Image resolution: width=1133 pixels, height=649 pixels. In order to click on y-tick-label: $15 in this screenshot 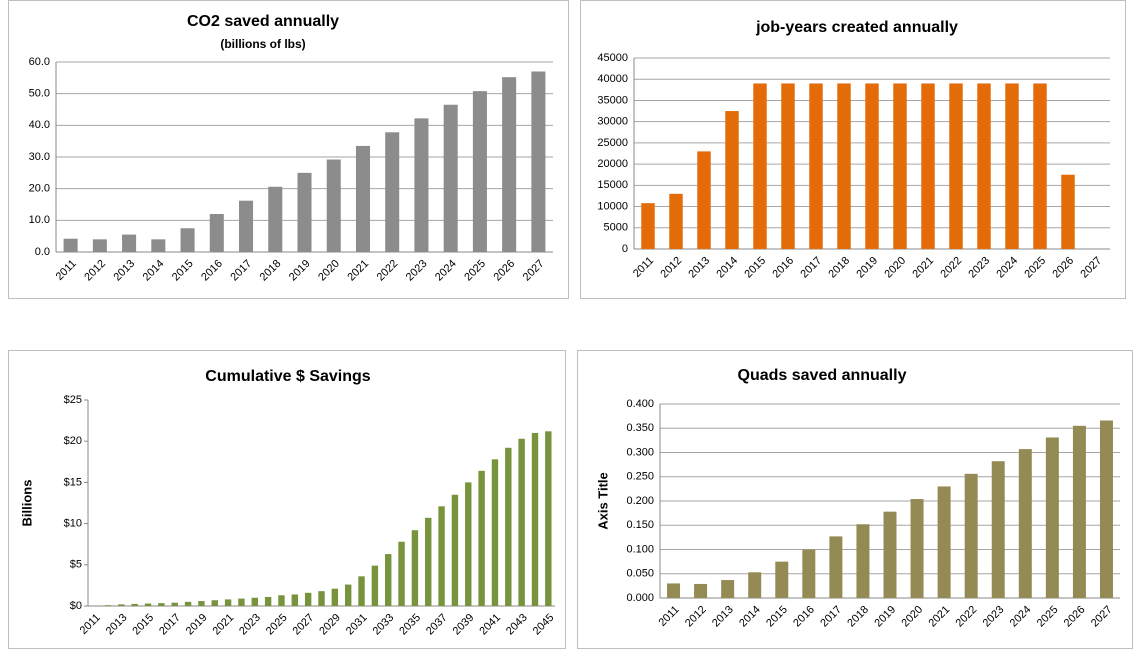, I will do `click(73, 482)`.